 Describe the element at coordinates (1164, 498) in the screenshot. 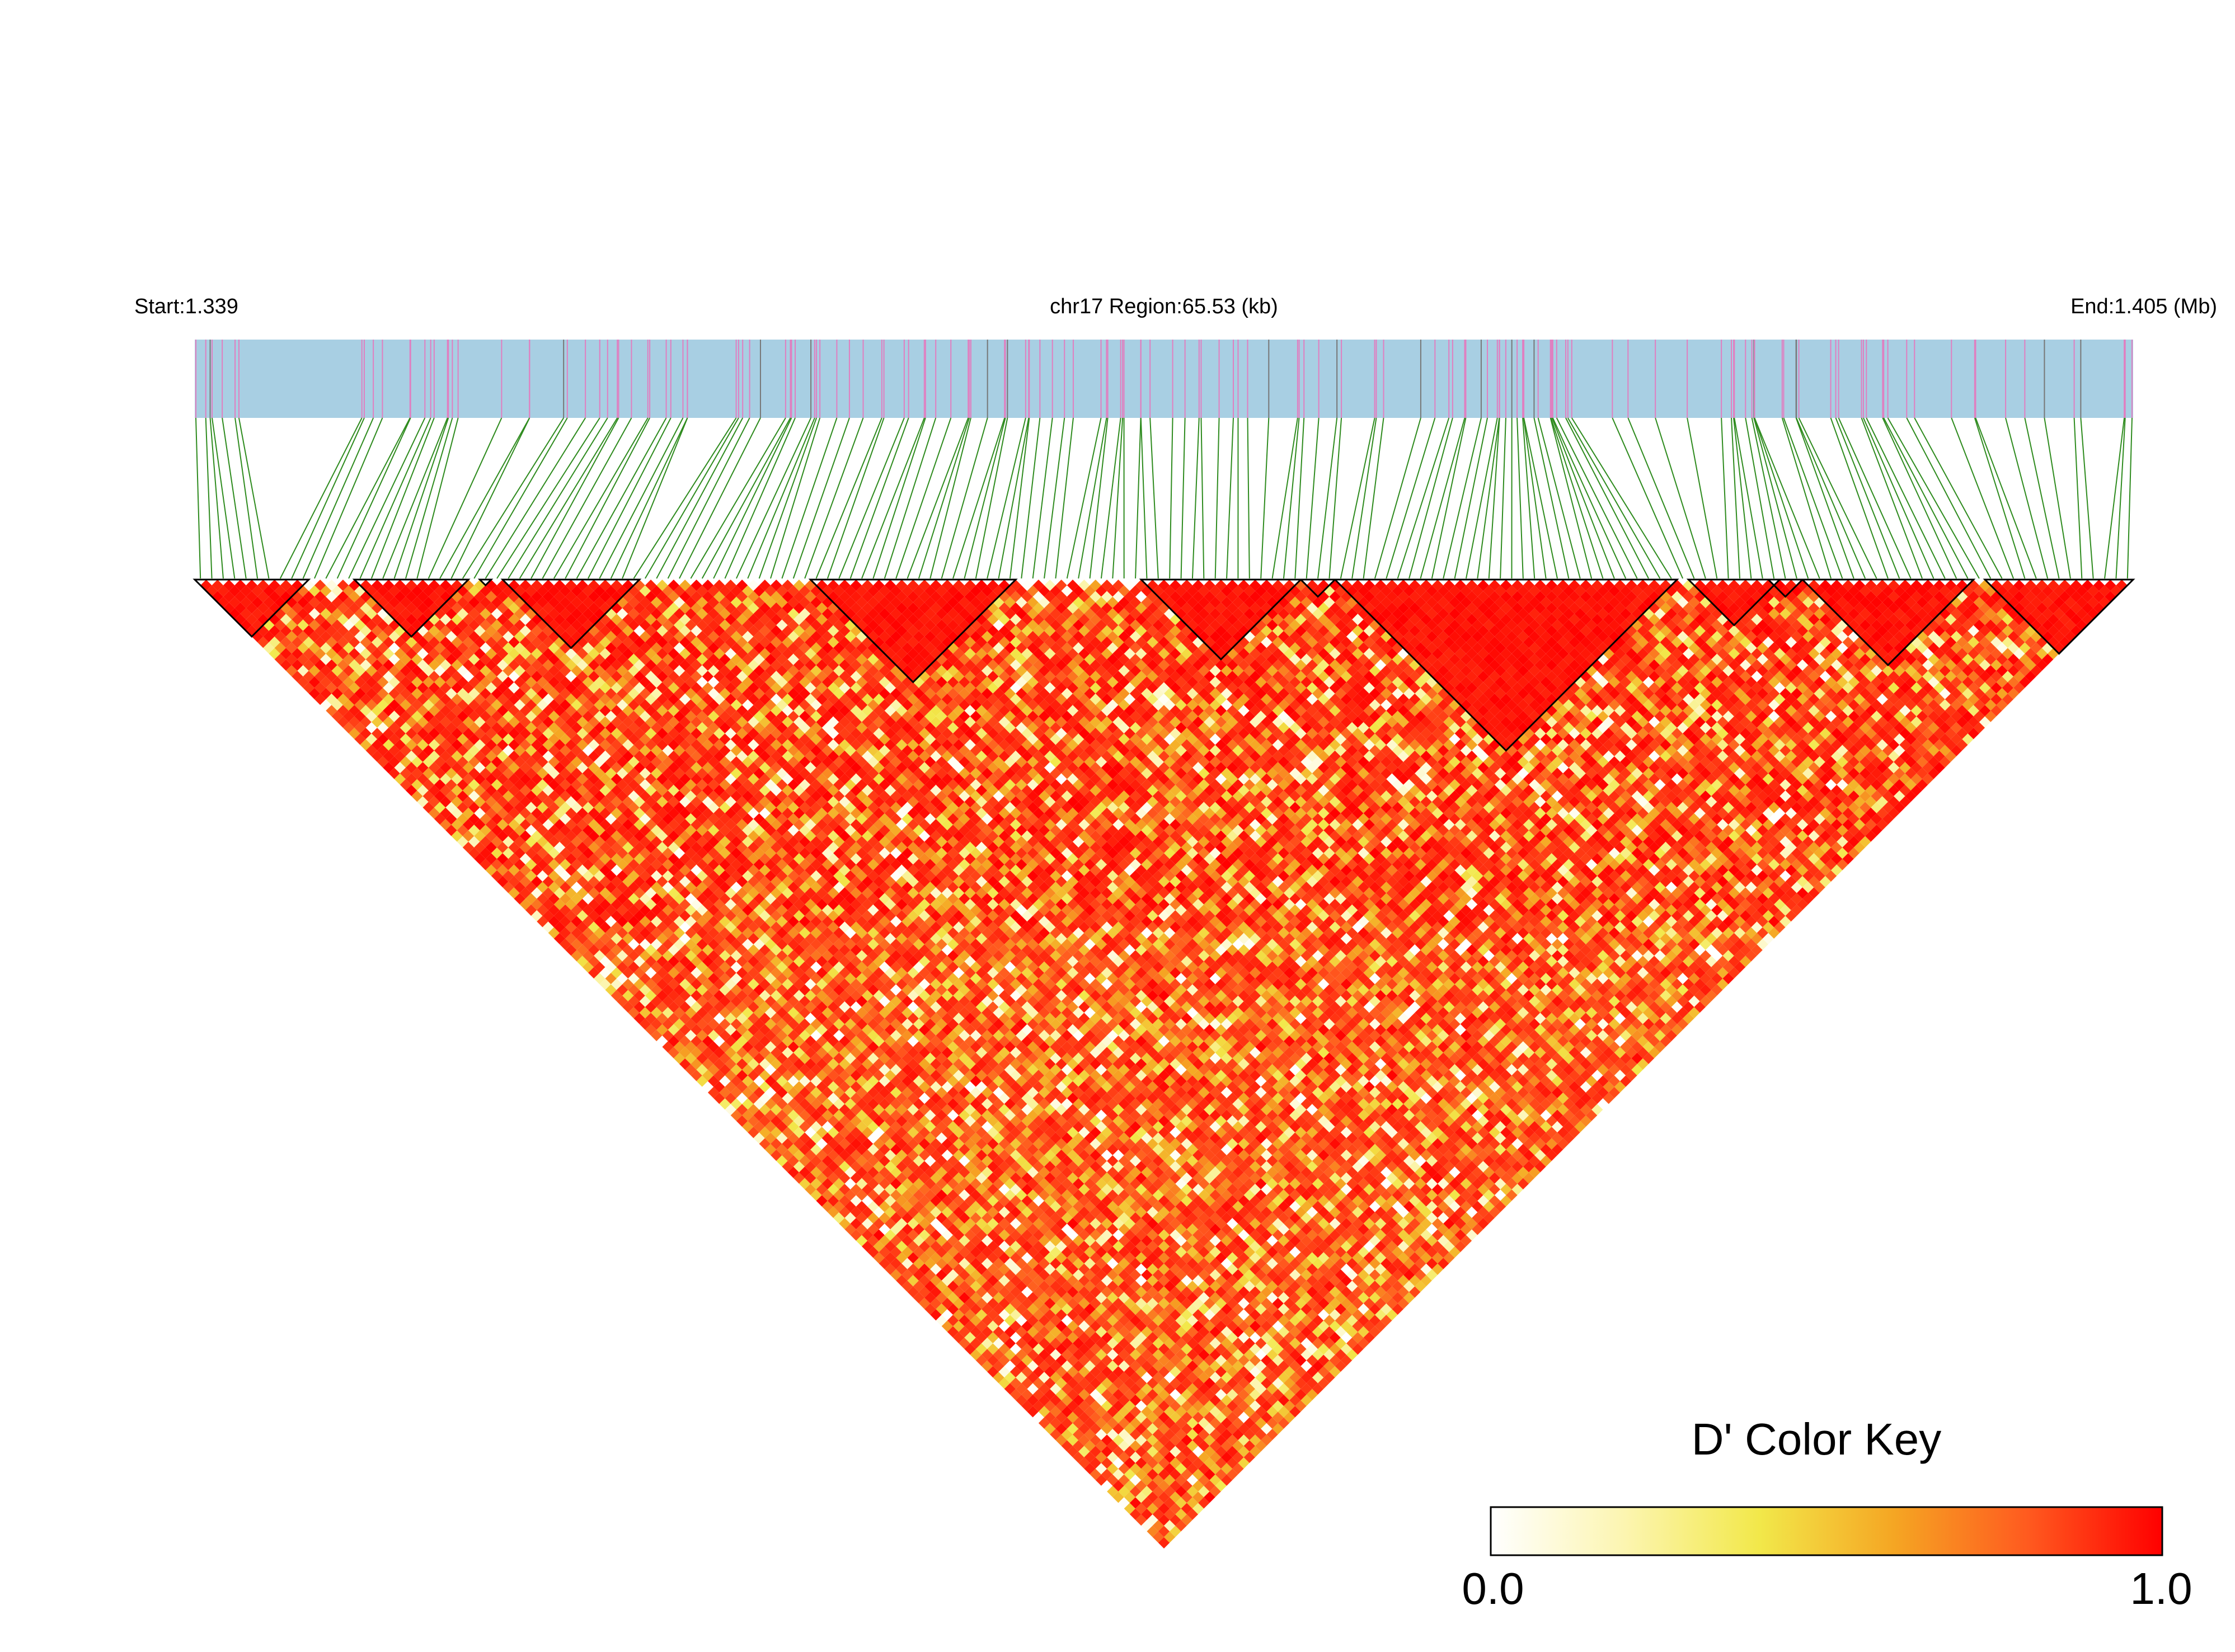

I see `snp-connector-lines` at that location.